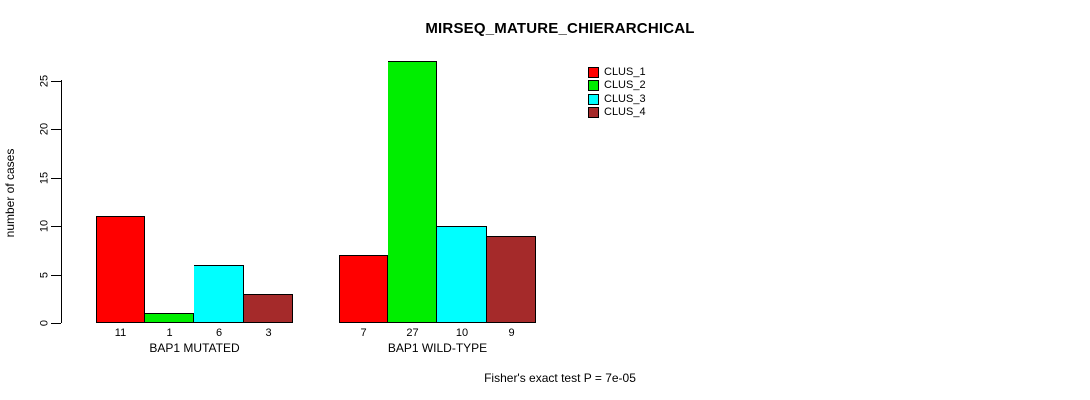 Image resolution: width=1090 pixels, height=400 pixels. Describe the element at coordinates (412, 333) in the screenshot. I see `bar-value-label: 27` at that location.